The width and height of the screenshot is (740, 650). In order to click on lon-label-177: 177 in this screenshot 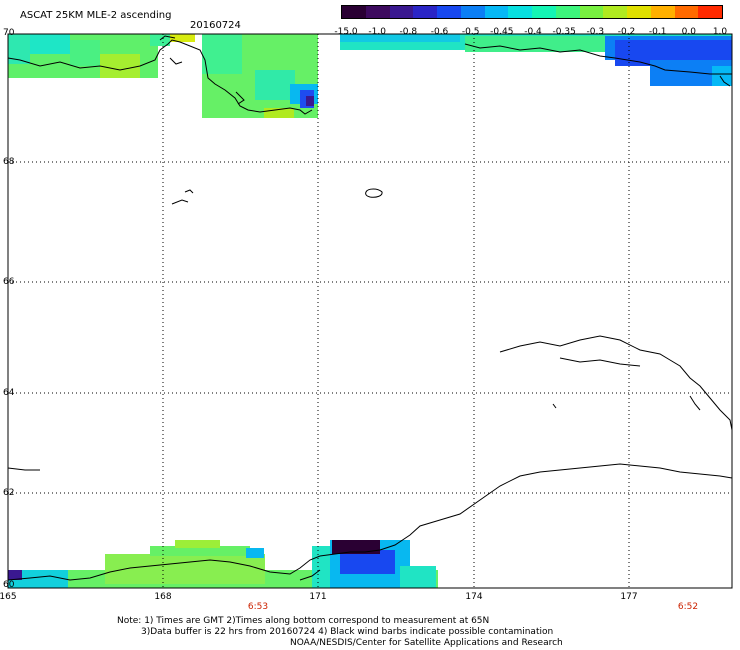, I will do `click(629, 597)`.